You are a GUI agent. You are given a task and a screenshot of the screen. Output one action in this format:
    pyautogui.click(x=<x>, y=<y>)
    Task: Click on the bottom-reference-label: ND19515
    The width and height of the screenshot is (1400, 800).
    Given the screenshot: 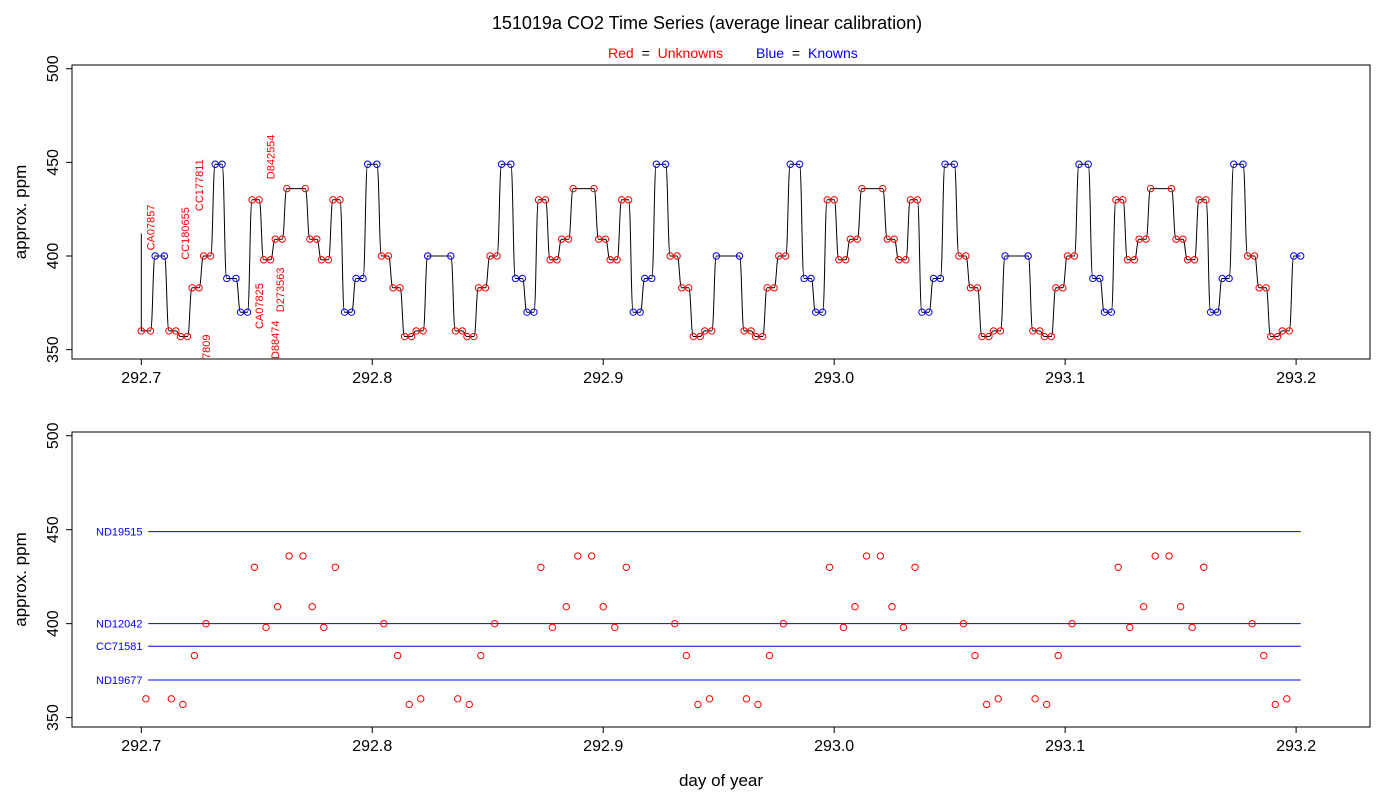 What is the action you would take?
    pyautogui.click(x=119, y=533)
    